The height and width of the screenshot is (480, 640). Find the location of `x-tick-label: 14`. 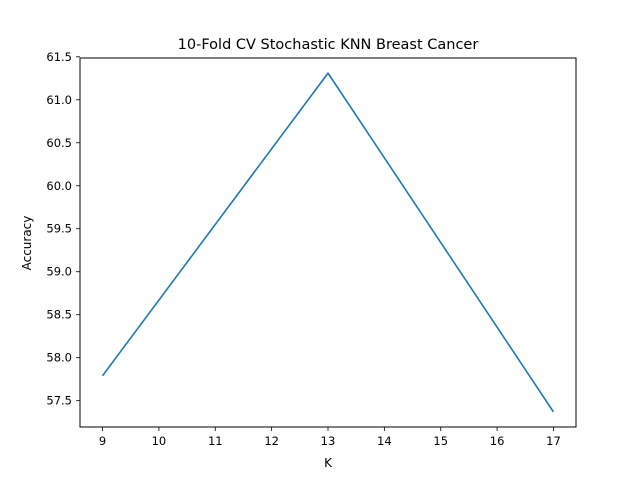

x-tick-label: 14 is located at coordinates (384, 441).